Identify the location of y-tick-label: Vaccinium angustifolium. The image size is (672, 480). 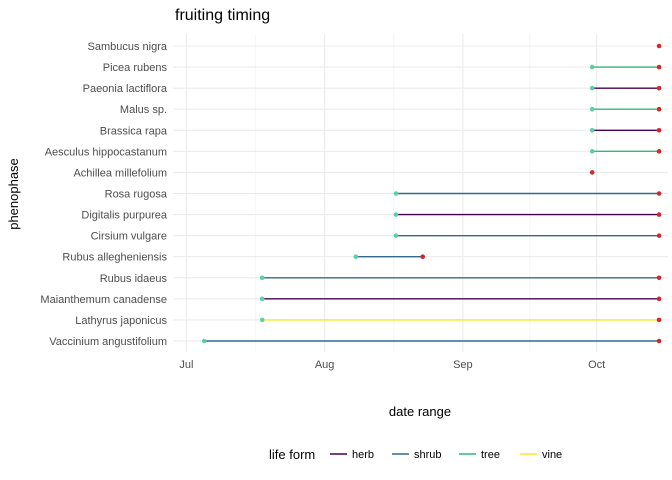
(108, 342).